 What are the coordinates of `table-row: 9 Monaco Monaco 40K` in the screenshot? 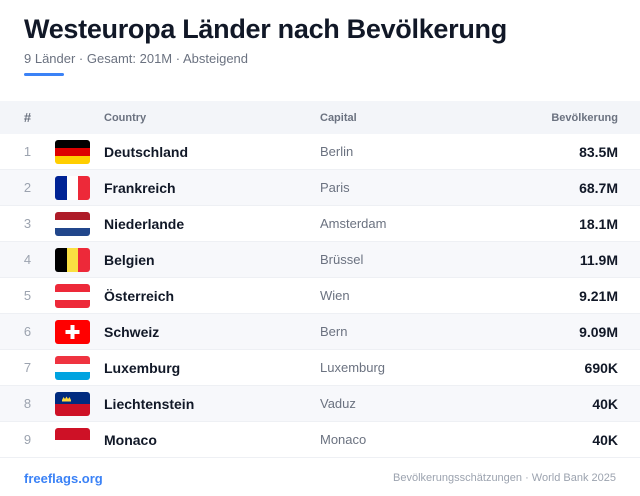 It's located at (320, 440).